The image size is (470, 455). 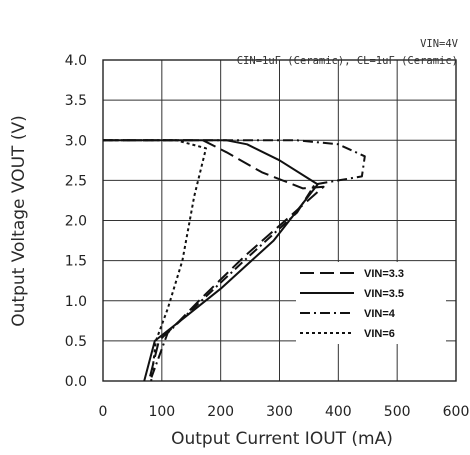 What do you see at coordinates (384, 294) in the screenshot?
I see `legend-label: VIN=3.5` at bounding box center [384, 294].